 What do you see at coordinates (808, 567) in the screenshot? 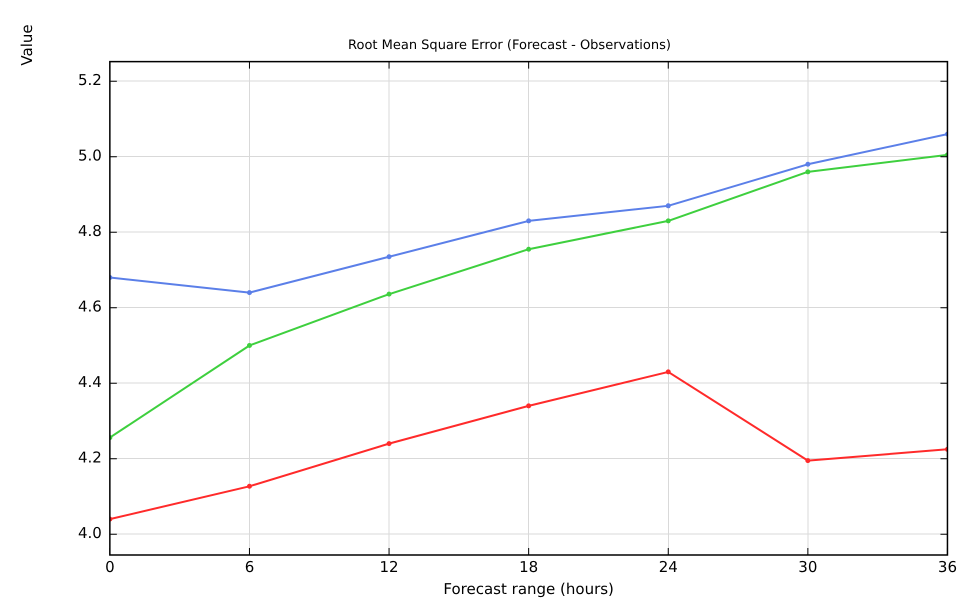
I see `x-tick-label: 30` at bounding box center [808, 567].